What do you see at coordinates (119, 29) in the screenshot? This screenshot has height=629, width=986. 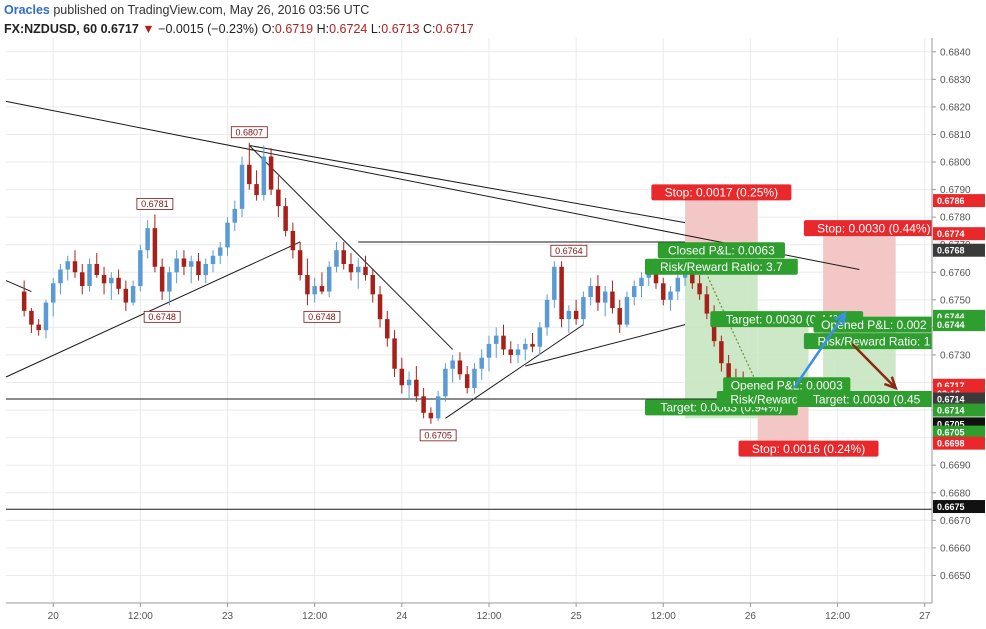 I see `last-price: 0.6717` at bounding box center [119, 29].